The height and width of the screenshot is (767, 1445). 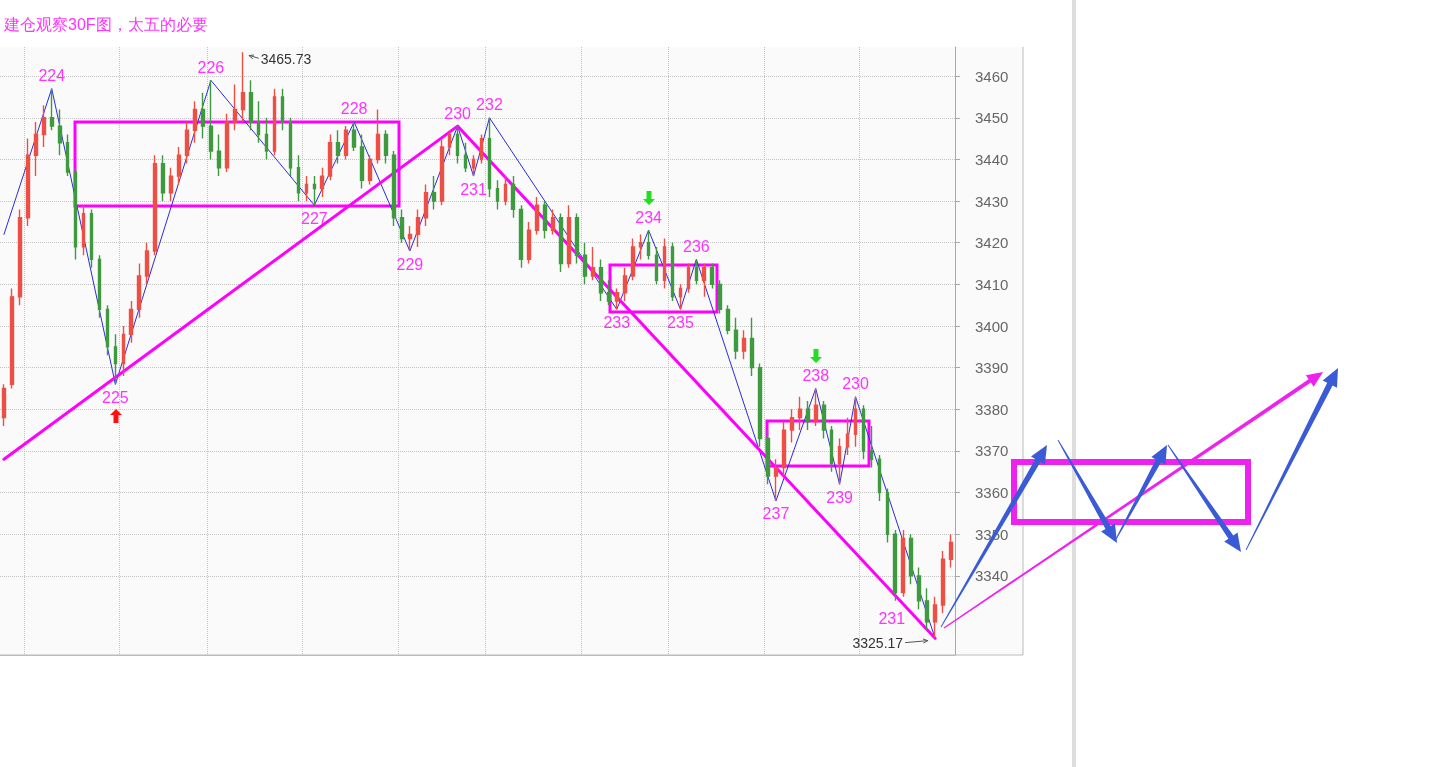 What do you see at coordinates (489, 105) in the screenshot?
I see `annotation: 232` at bounding box center [489, 105].